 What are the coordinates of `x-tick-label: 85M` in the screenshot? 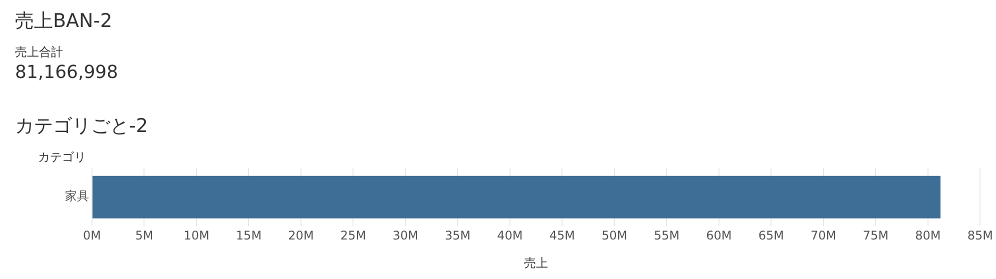 It's located at (980, 235).